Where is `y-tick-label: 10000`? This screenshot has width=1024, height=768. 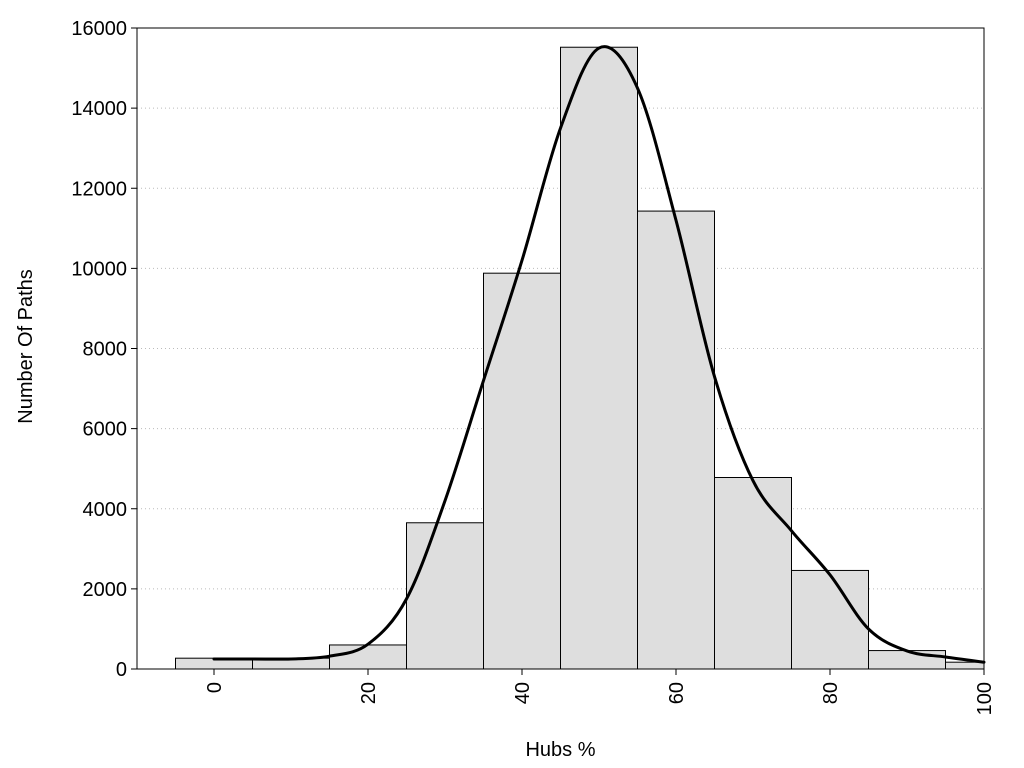
y-tick-label: 10000 is located at coordinates (99, 269).